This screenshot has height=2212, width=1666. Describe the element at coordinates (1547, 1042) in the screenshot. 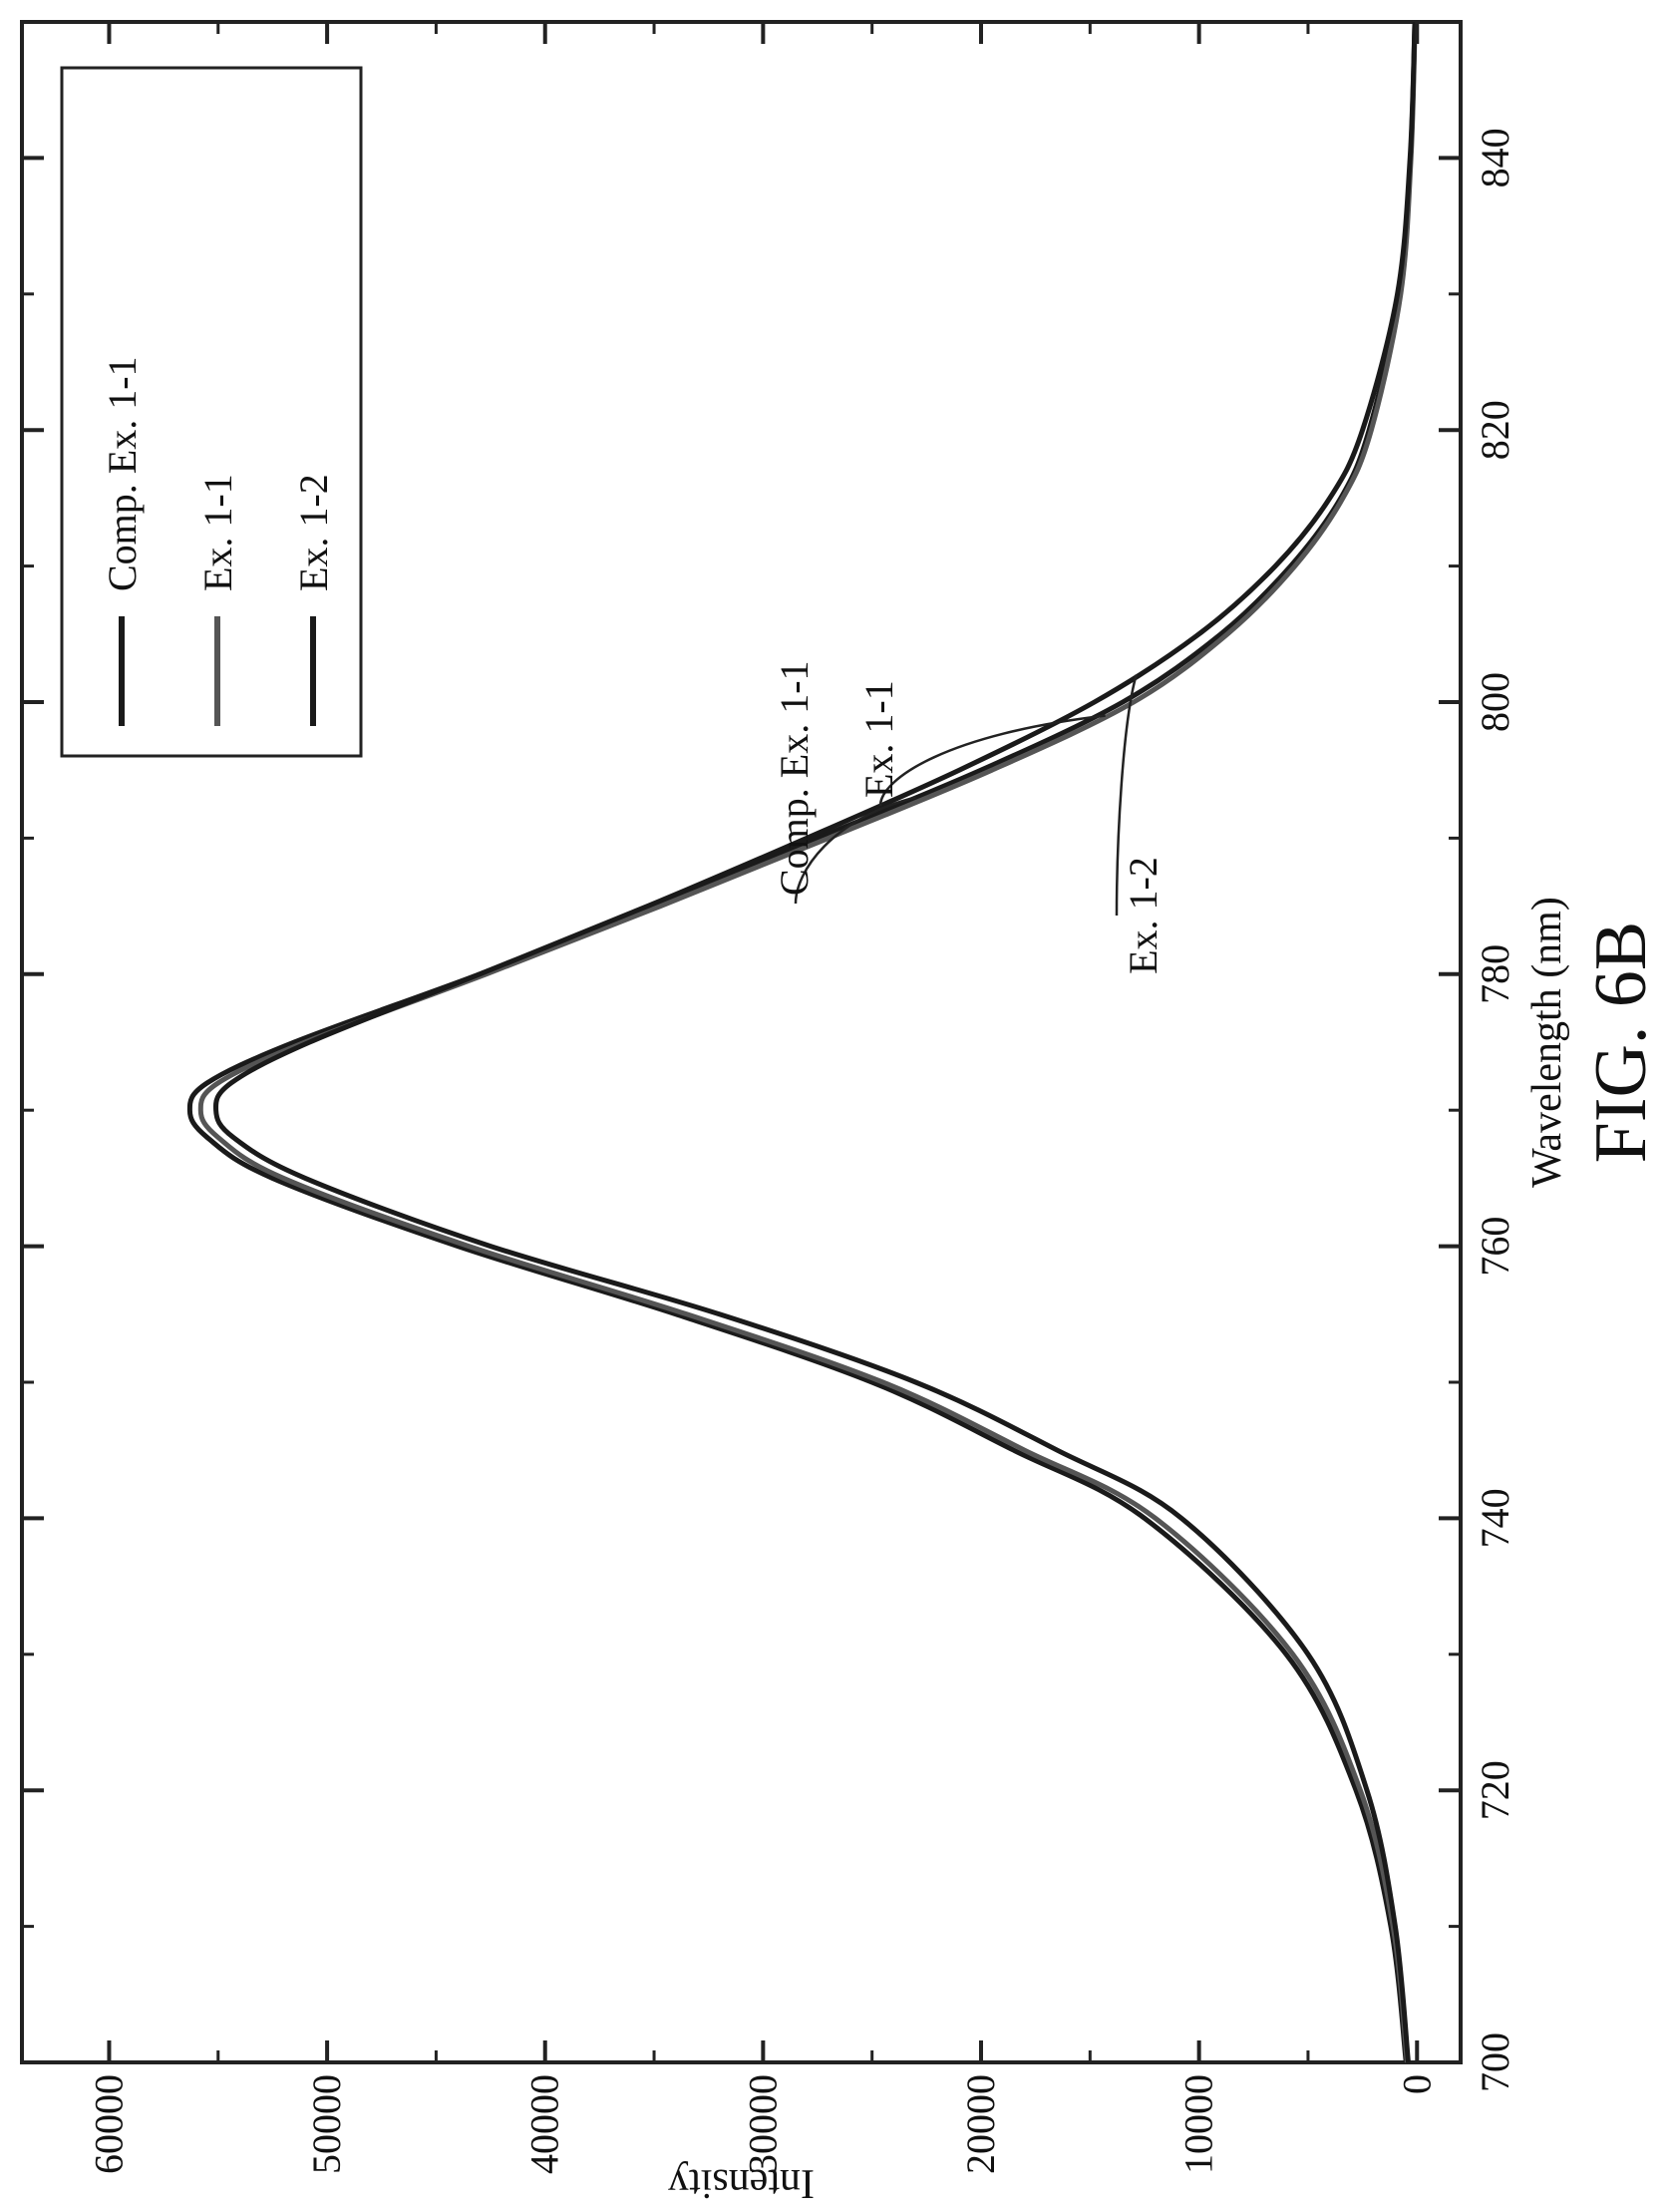

I see `x-axis-title: Wavelength (nm)` at that location.